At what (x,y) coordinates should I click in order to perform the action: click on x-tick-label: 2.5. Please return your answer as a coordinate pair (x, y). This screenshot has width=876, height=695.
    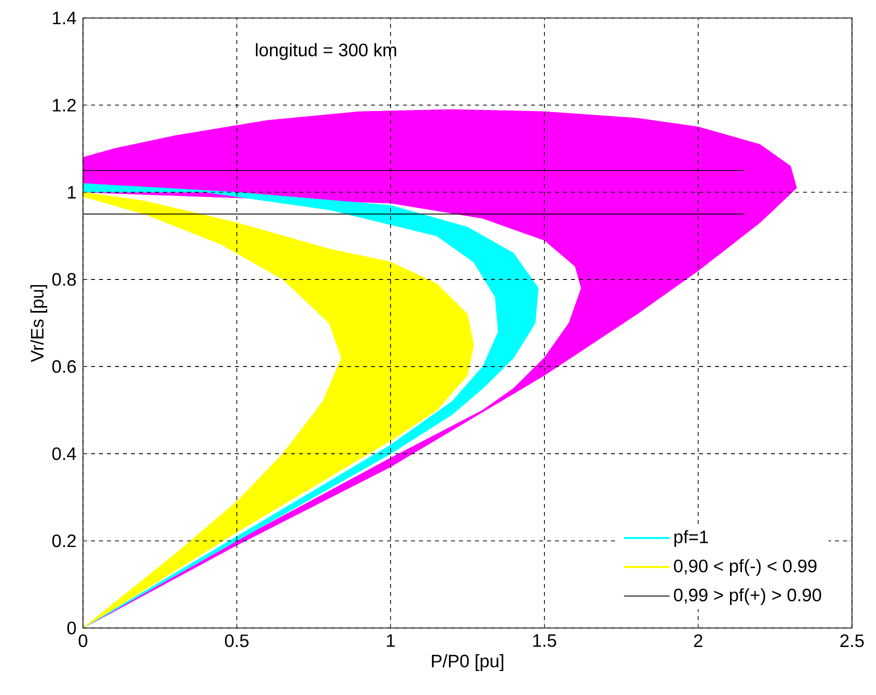
    Looking at the image, I should click on (852, 641).